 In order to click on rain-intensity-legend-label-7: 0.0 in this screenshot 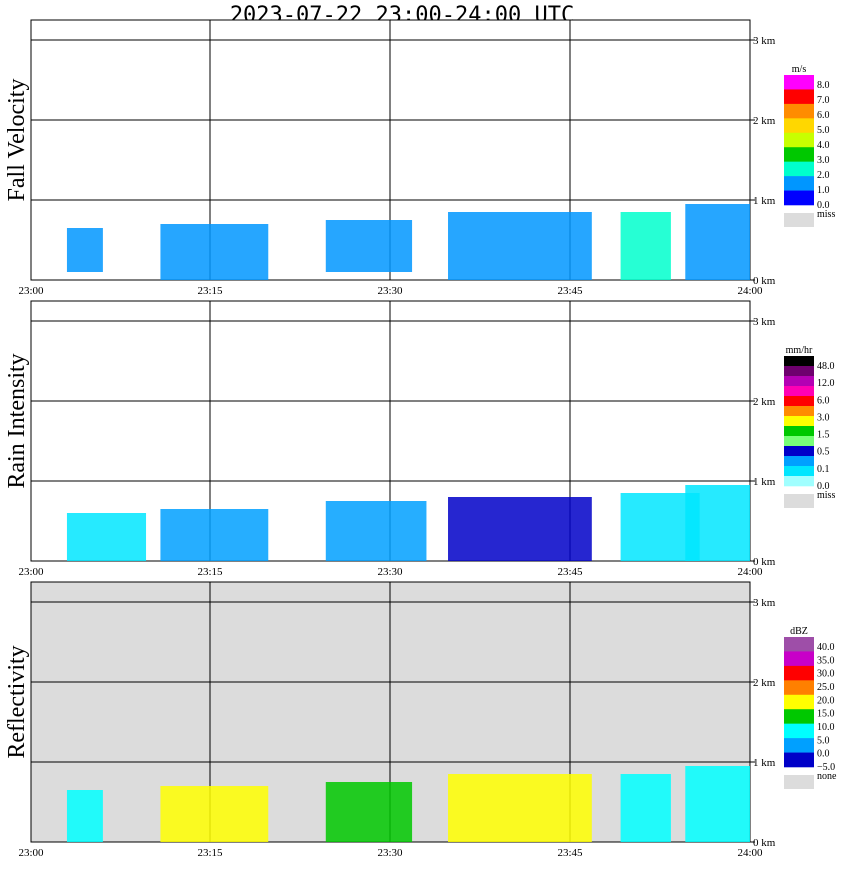, I will do `click(823, 486)`.